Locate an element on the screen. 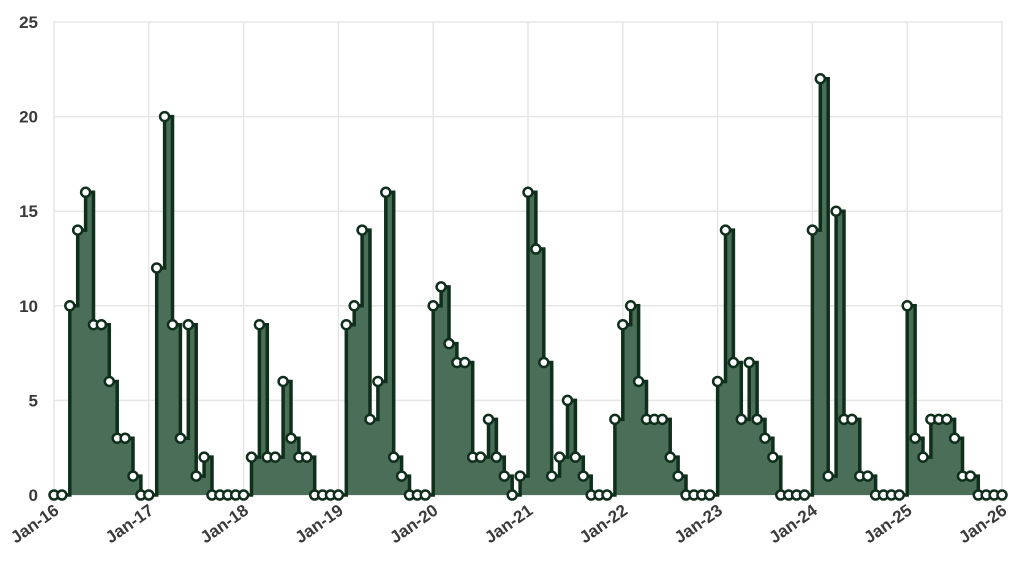 The height and width of the screenshot is (576, 1024). x-tick-label: Jan-22 is located at coordinates (603, 524).